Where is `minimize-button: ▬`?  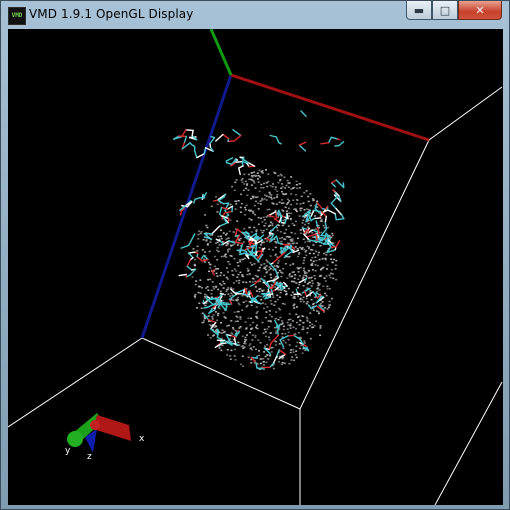
minimize-button: ▬ is located at coordinates (419, 10).